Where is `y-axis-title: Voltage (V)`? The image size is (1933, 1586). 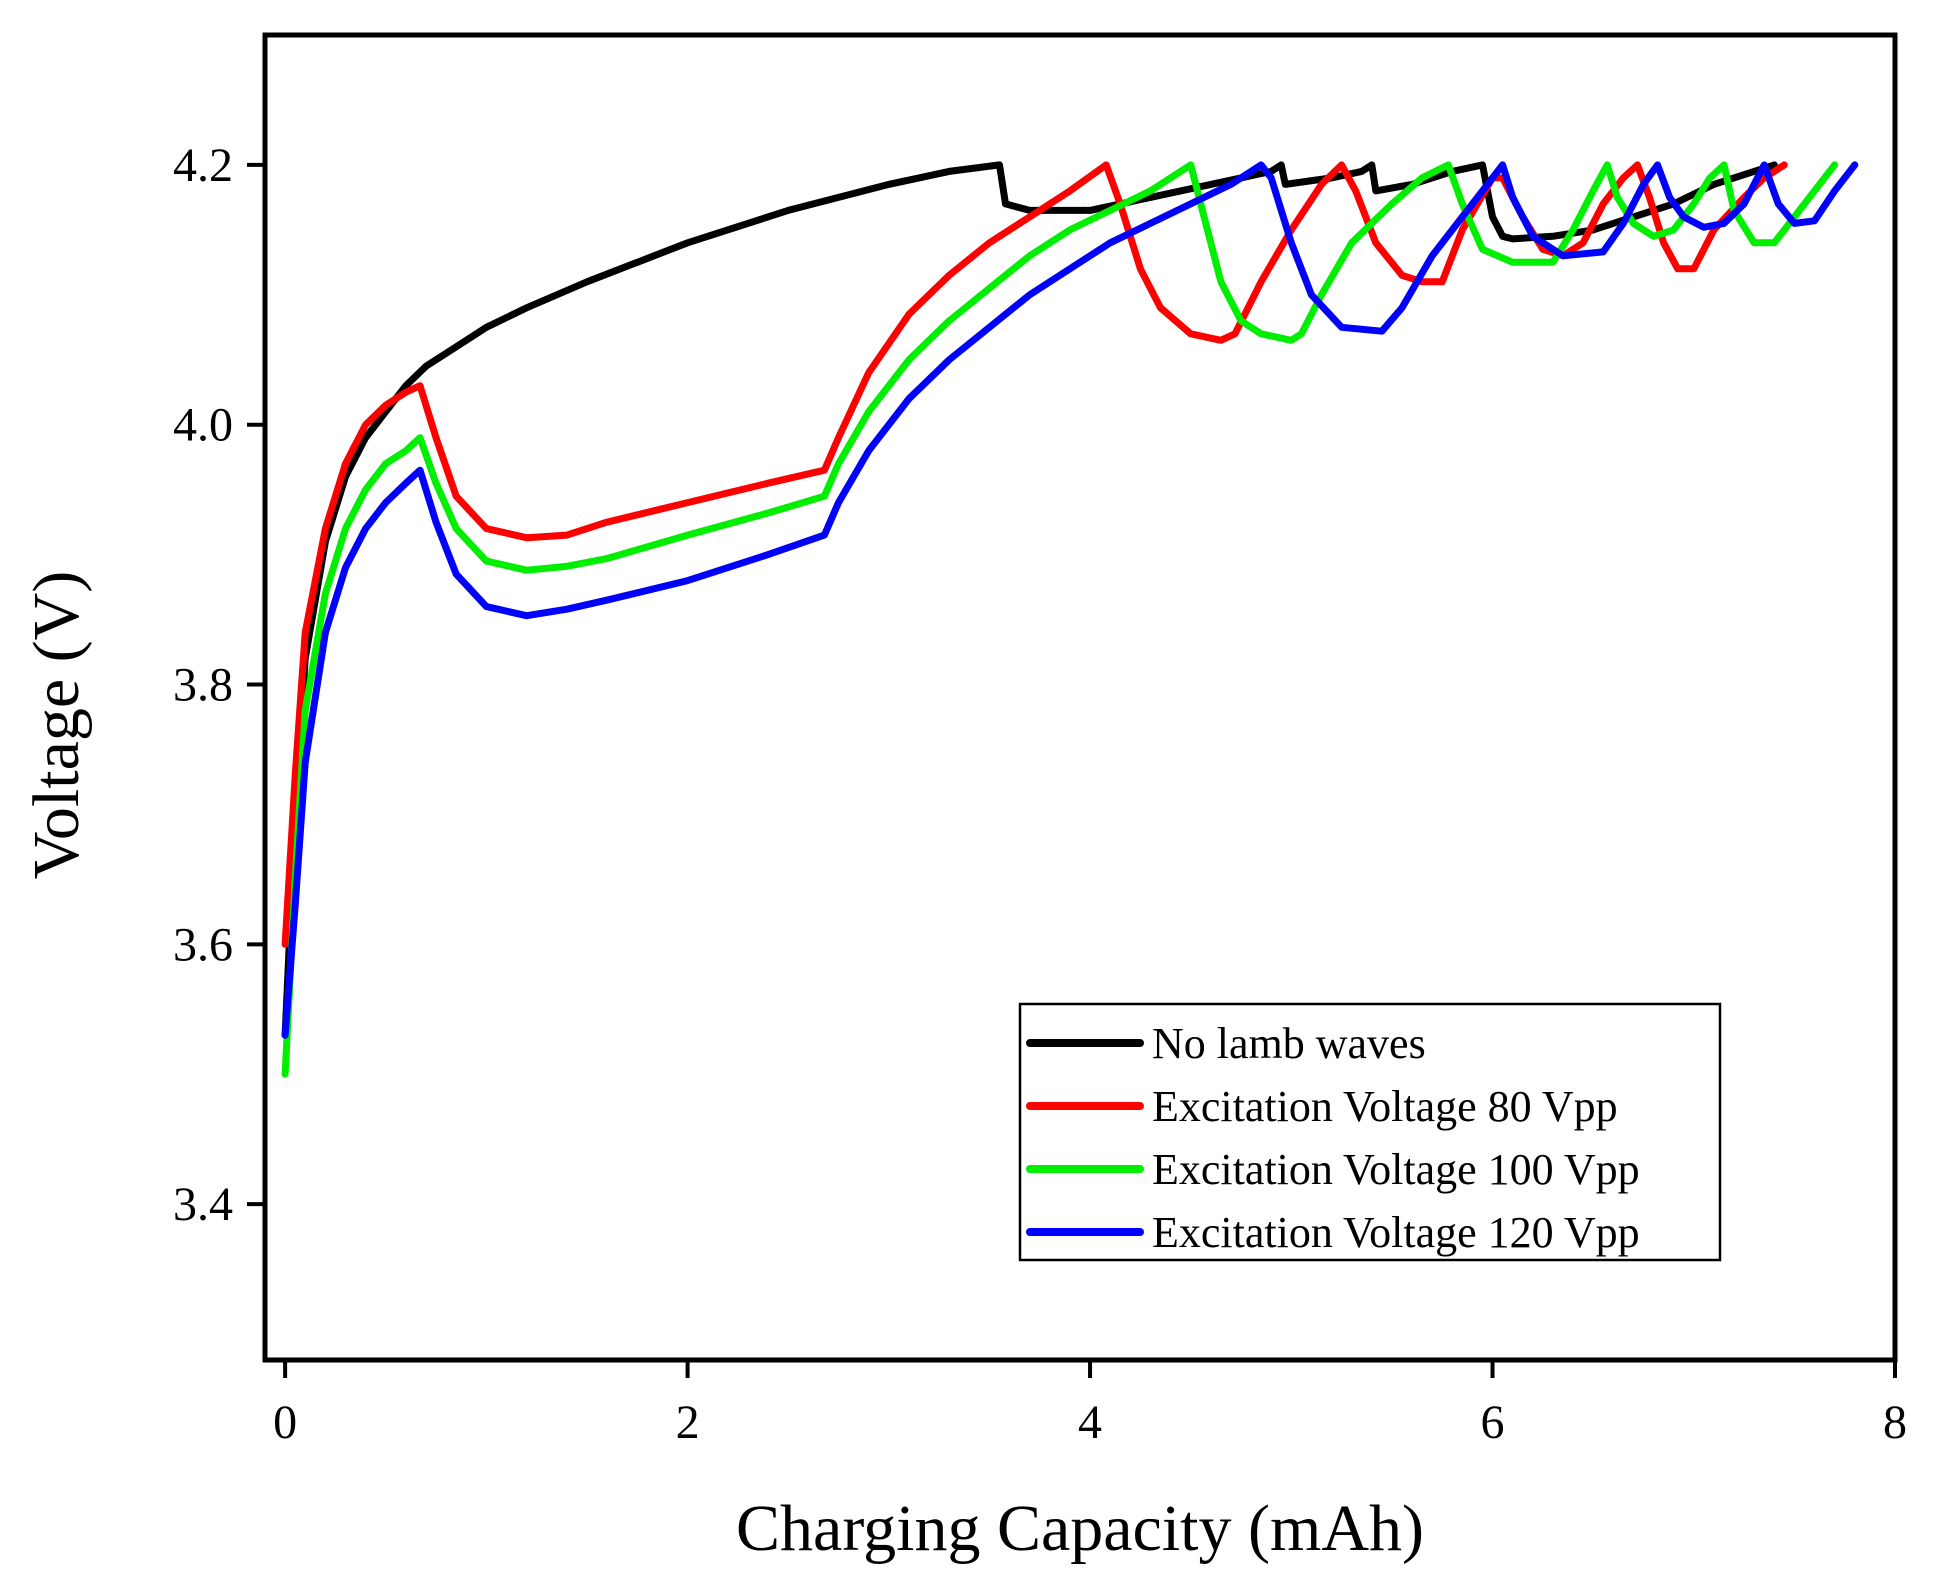
y-axis-title: Voltage (V) is located at coordinates (56, 725).